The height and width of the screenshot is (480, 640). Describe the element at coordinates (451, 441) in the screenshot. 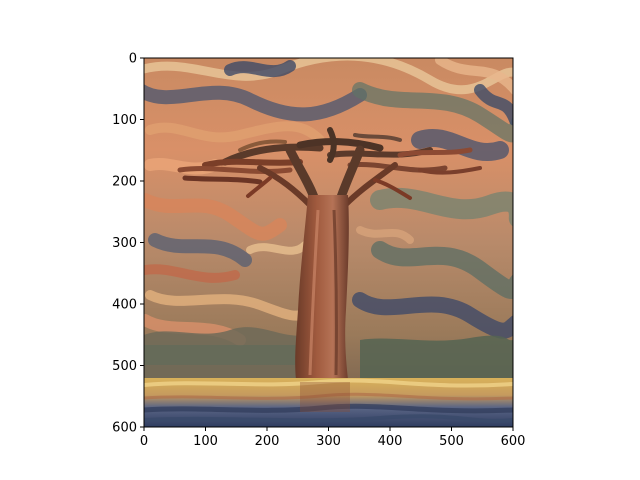

I see `x-tick-label: 500` at that location.